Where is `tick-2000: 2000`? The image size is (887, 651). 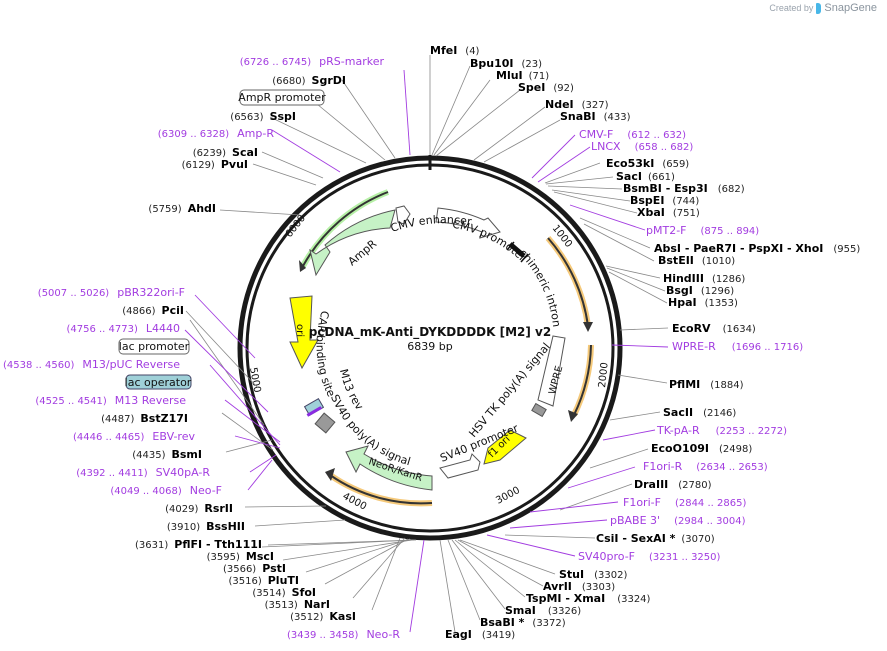
tick-2000: 2000 is located at coordinates (604, 375).